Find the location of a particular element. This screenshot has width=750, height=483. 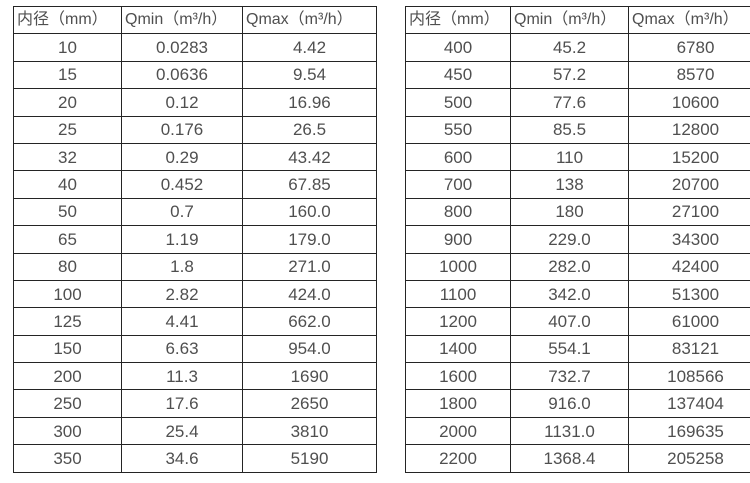

diameter-cell: 32 is located at coordinates (67, 157).